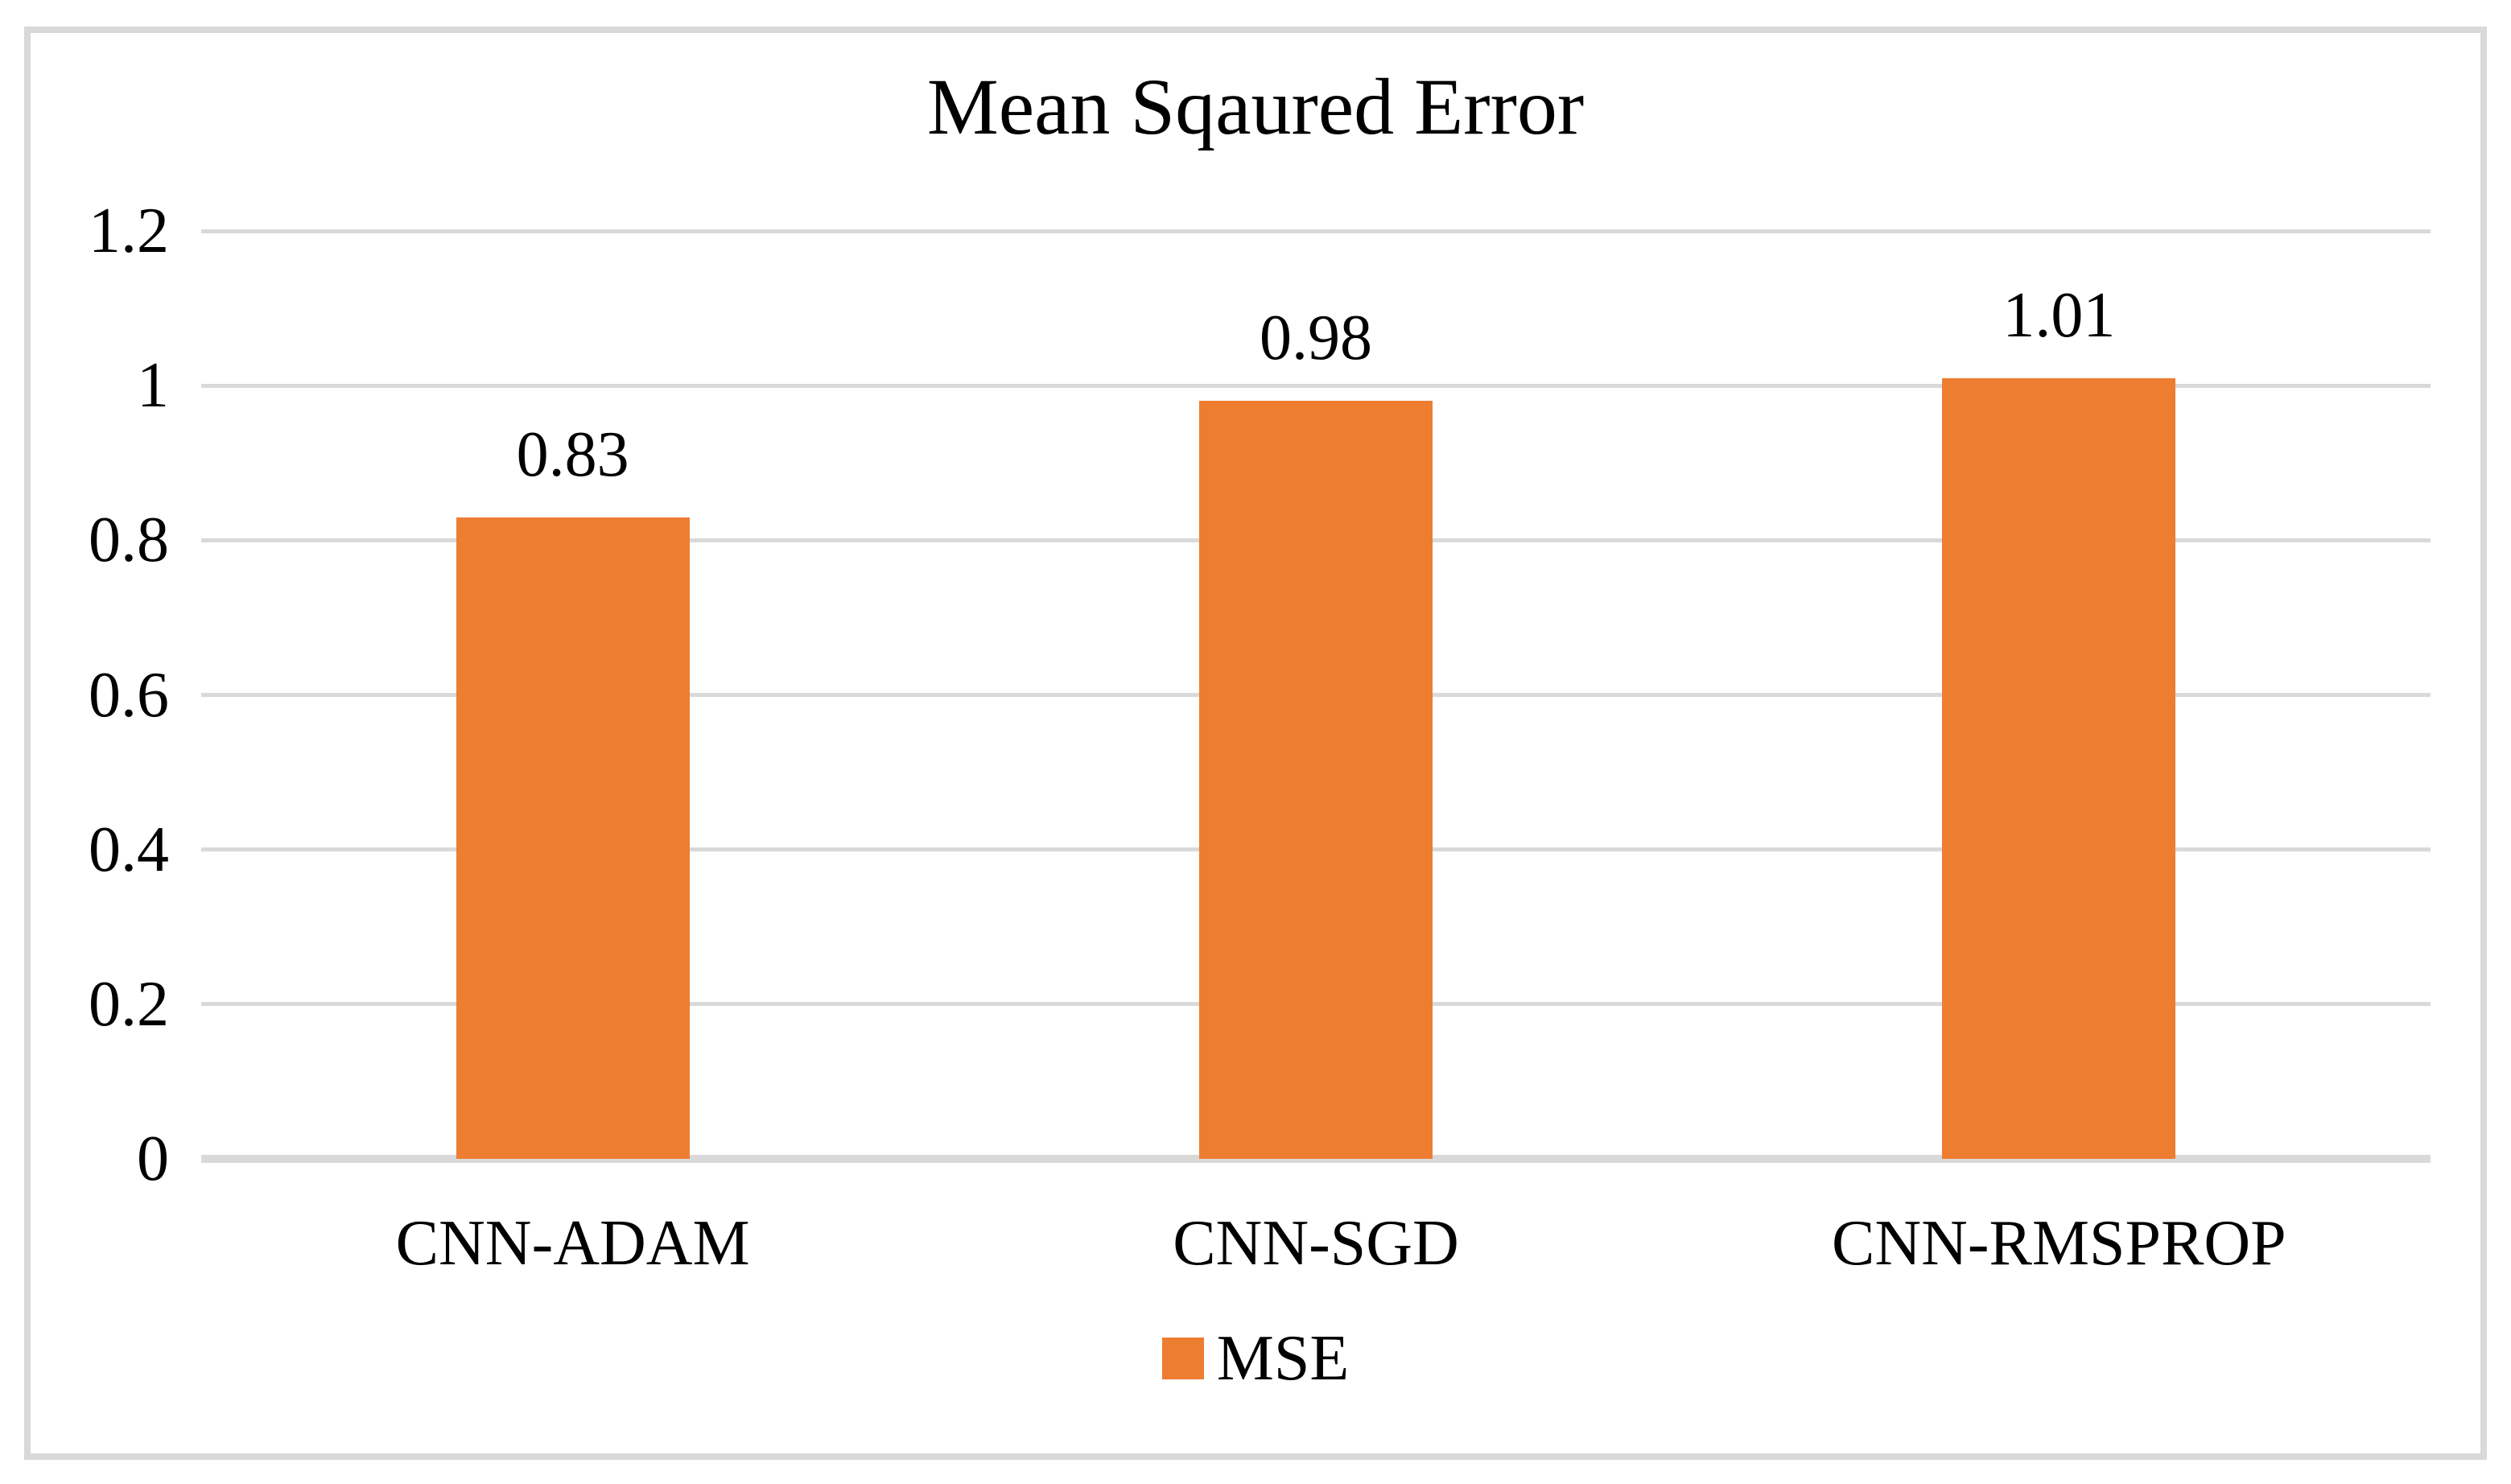 The image size is (2511, 1484). Describe the element at coordinates (573, 454) in the screenshot. I see `data-label-cnn-adam: 0.83` at that location.